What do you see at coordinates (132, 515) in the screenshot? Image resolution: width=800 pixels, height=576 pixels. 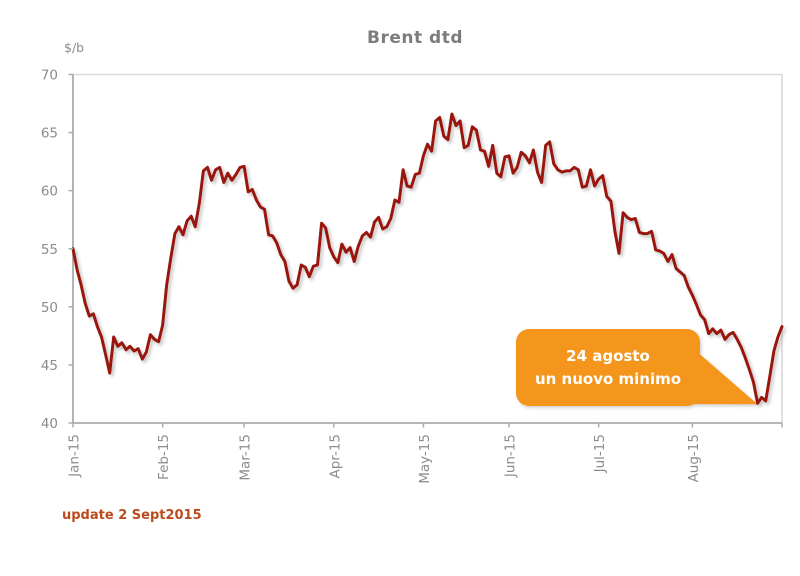 I see `update-note: update 2 Sept2015` at bounding box center [132, 515].